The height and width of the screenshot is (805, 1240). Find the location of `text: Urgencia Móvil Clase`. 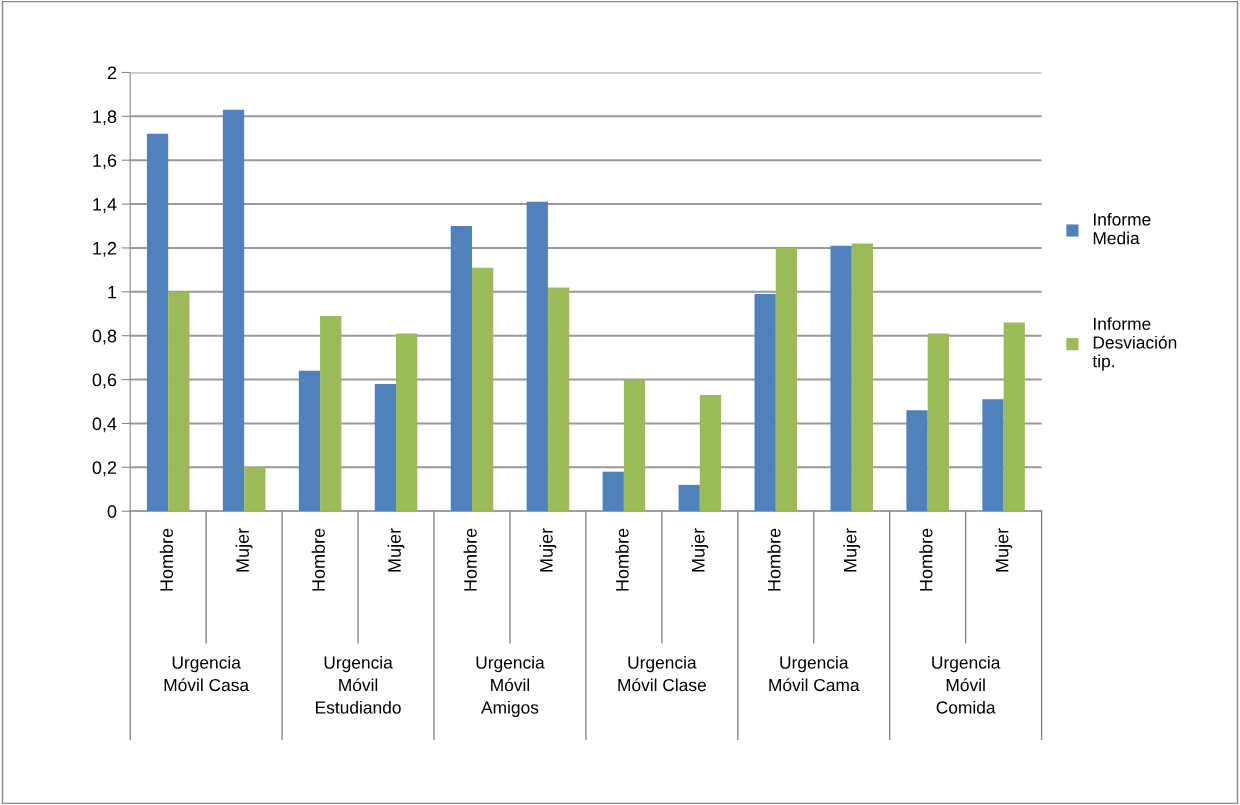

text: Urgencia Móvil Clase is located at coordinates (662, 673).